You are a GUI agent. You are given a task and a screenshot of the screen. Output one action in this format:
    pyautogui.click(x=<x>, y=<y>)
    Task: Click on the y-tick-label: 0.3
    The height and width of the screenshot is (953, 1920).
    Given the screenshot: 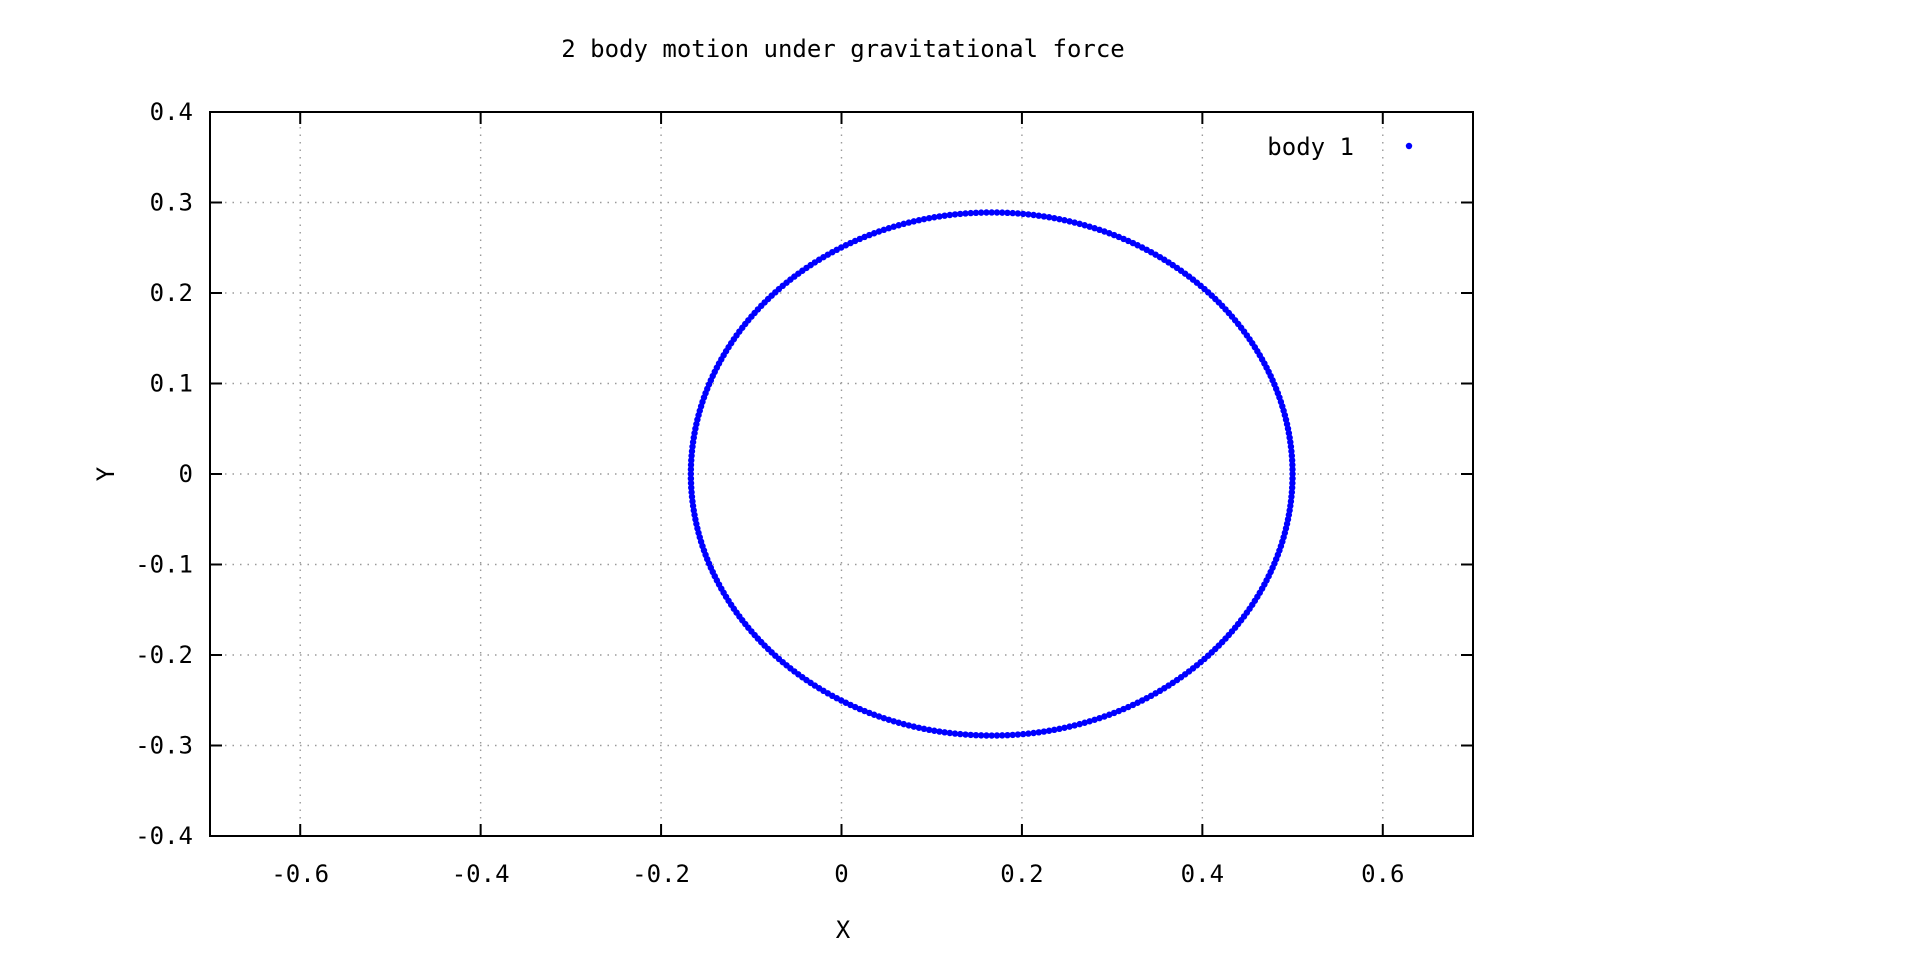 What is the action you would take?
    pyautogui.click(x=171, y=203)
    